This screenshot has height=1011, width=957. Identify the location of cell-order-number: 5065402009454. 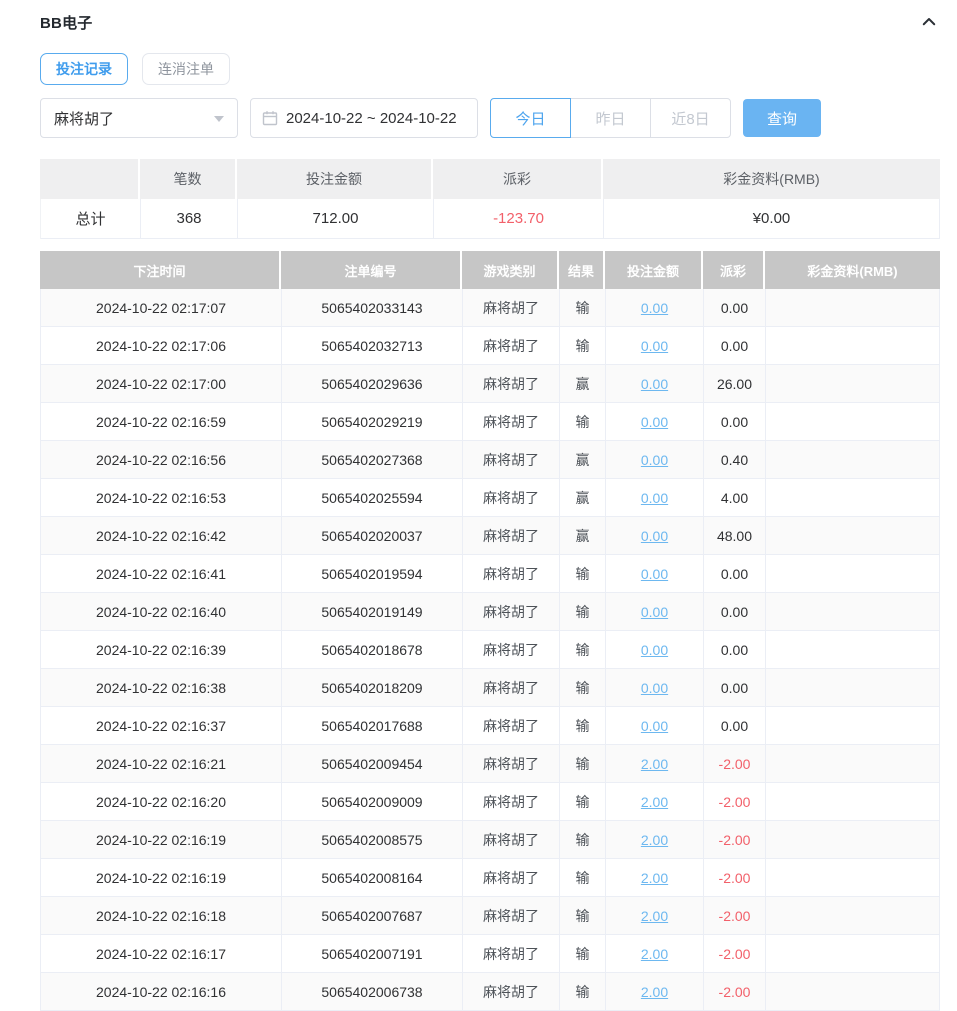
(372, 764).